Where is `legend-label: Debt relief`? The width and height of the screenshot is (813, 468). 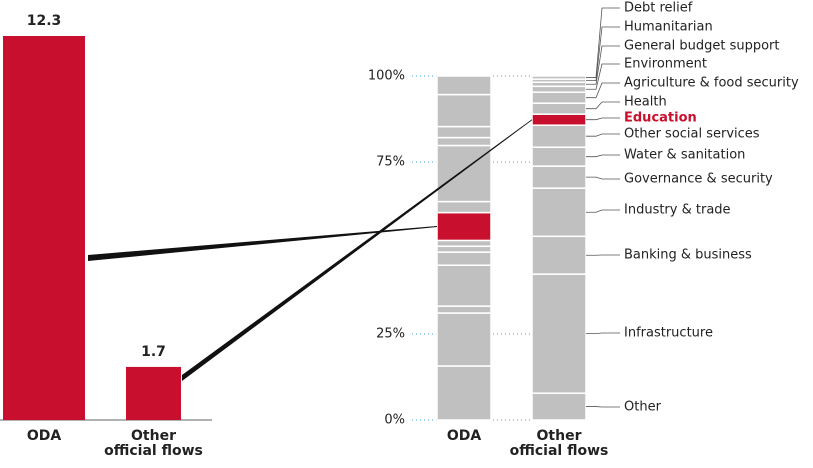
legend-label: Debt relief is located at coordinates (658, 8).